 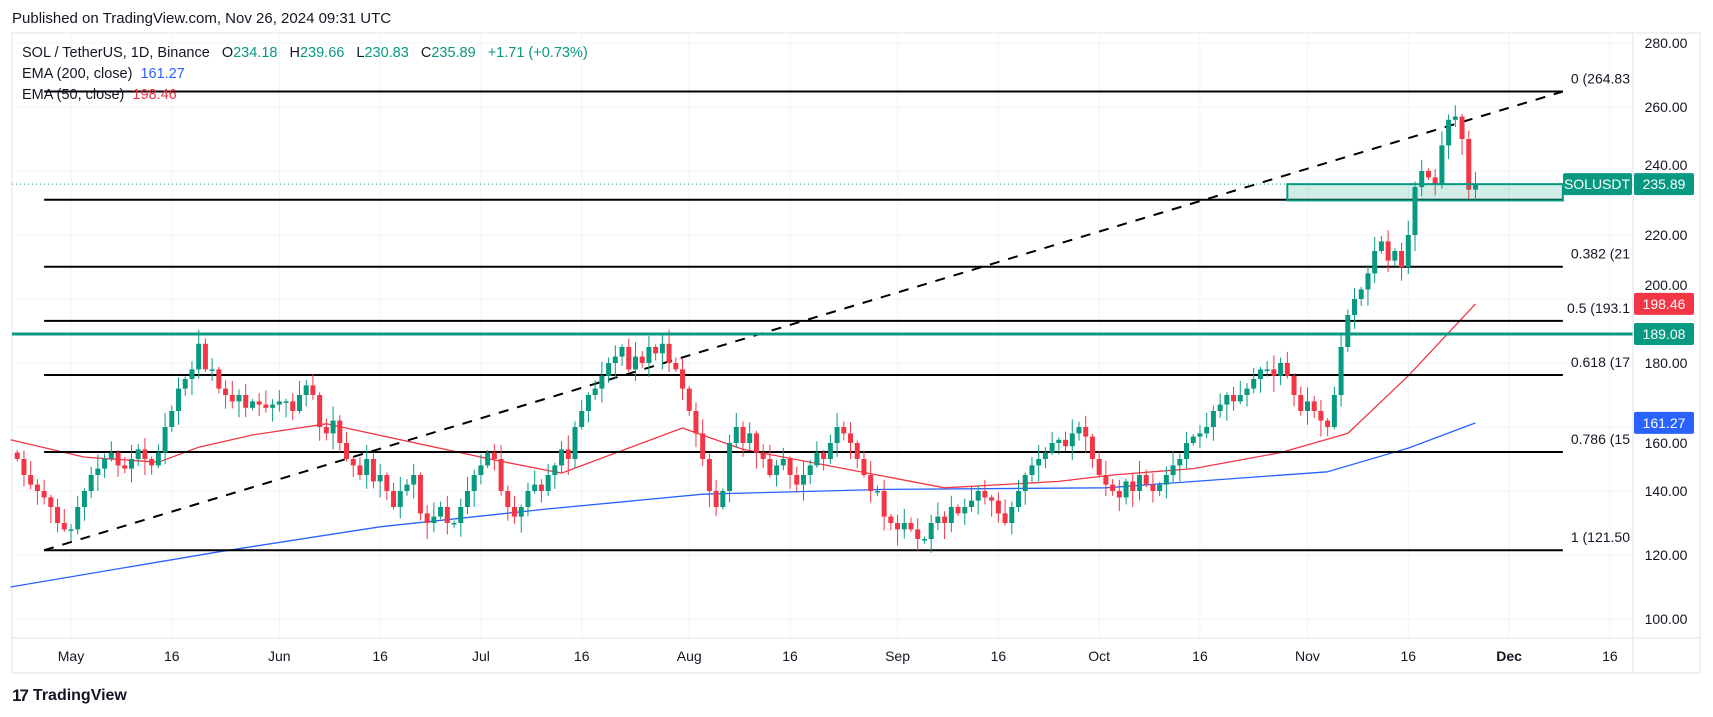 What do you see at coordinates (77, 74) in the screenshot?
I see `ema200-label: EMA (200, close)` at bounding box center [77, 74].